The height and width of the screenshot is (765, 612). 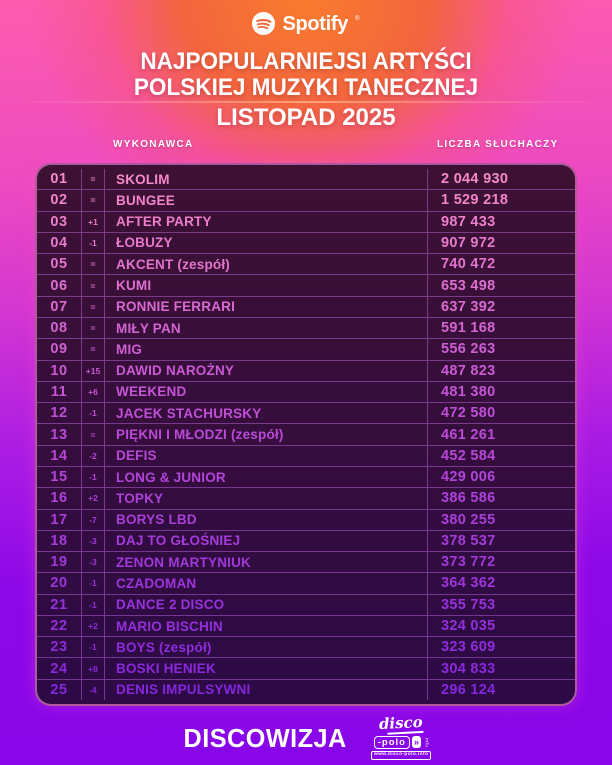 What do you see at coordinates (468, 626) in the screenshot?
I see `listeners-cell: 324 035` at bounding box center [468, 626].